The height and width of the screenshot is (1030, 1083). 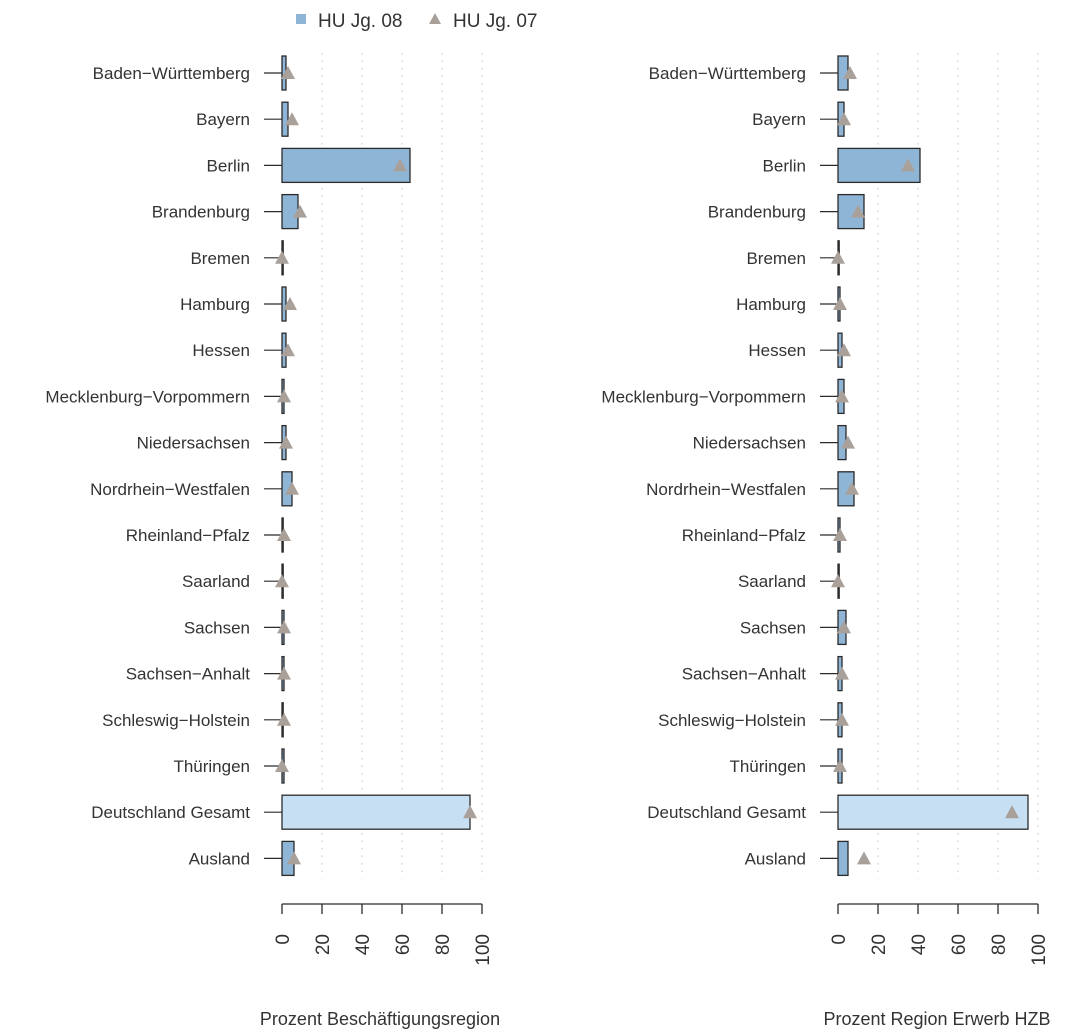 I want to click on bar-brandenburg, so click(x=290, y=211).